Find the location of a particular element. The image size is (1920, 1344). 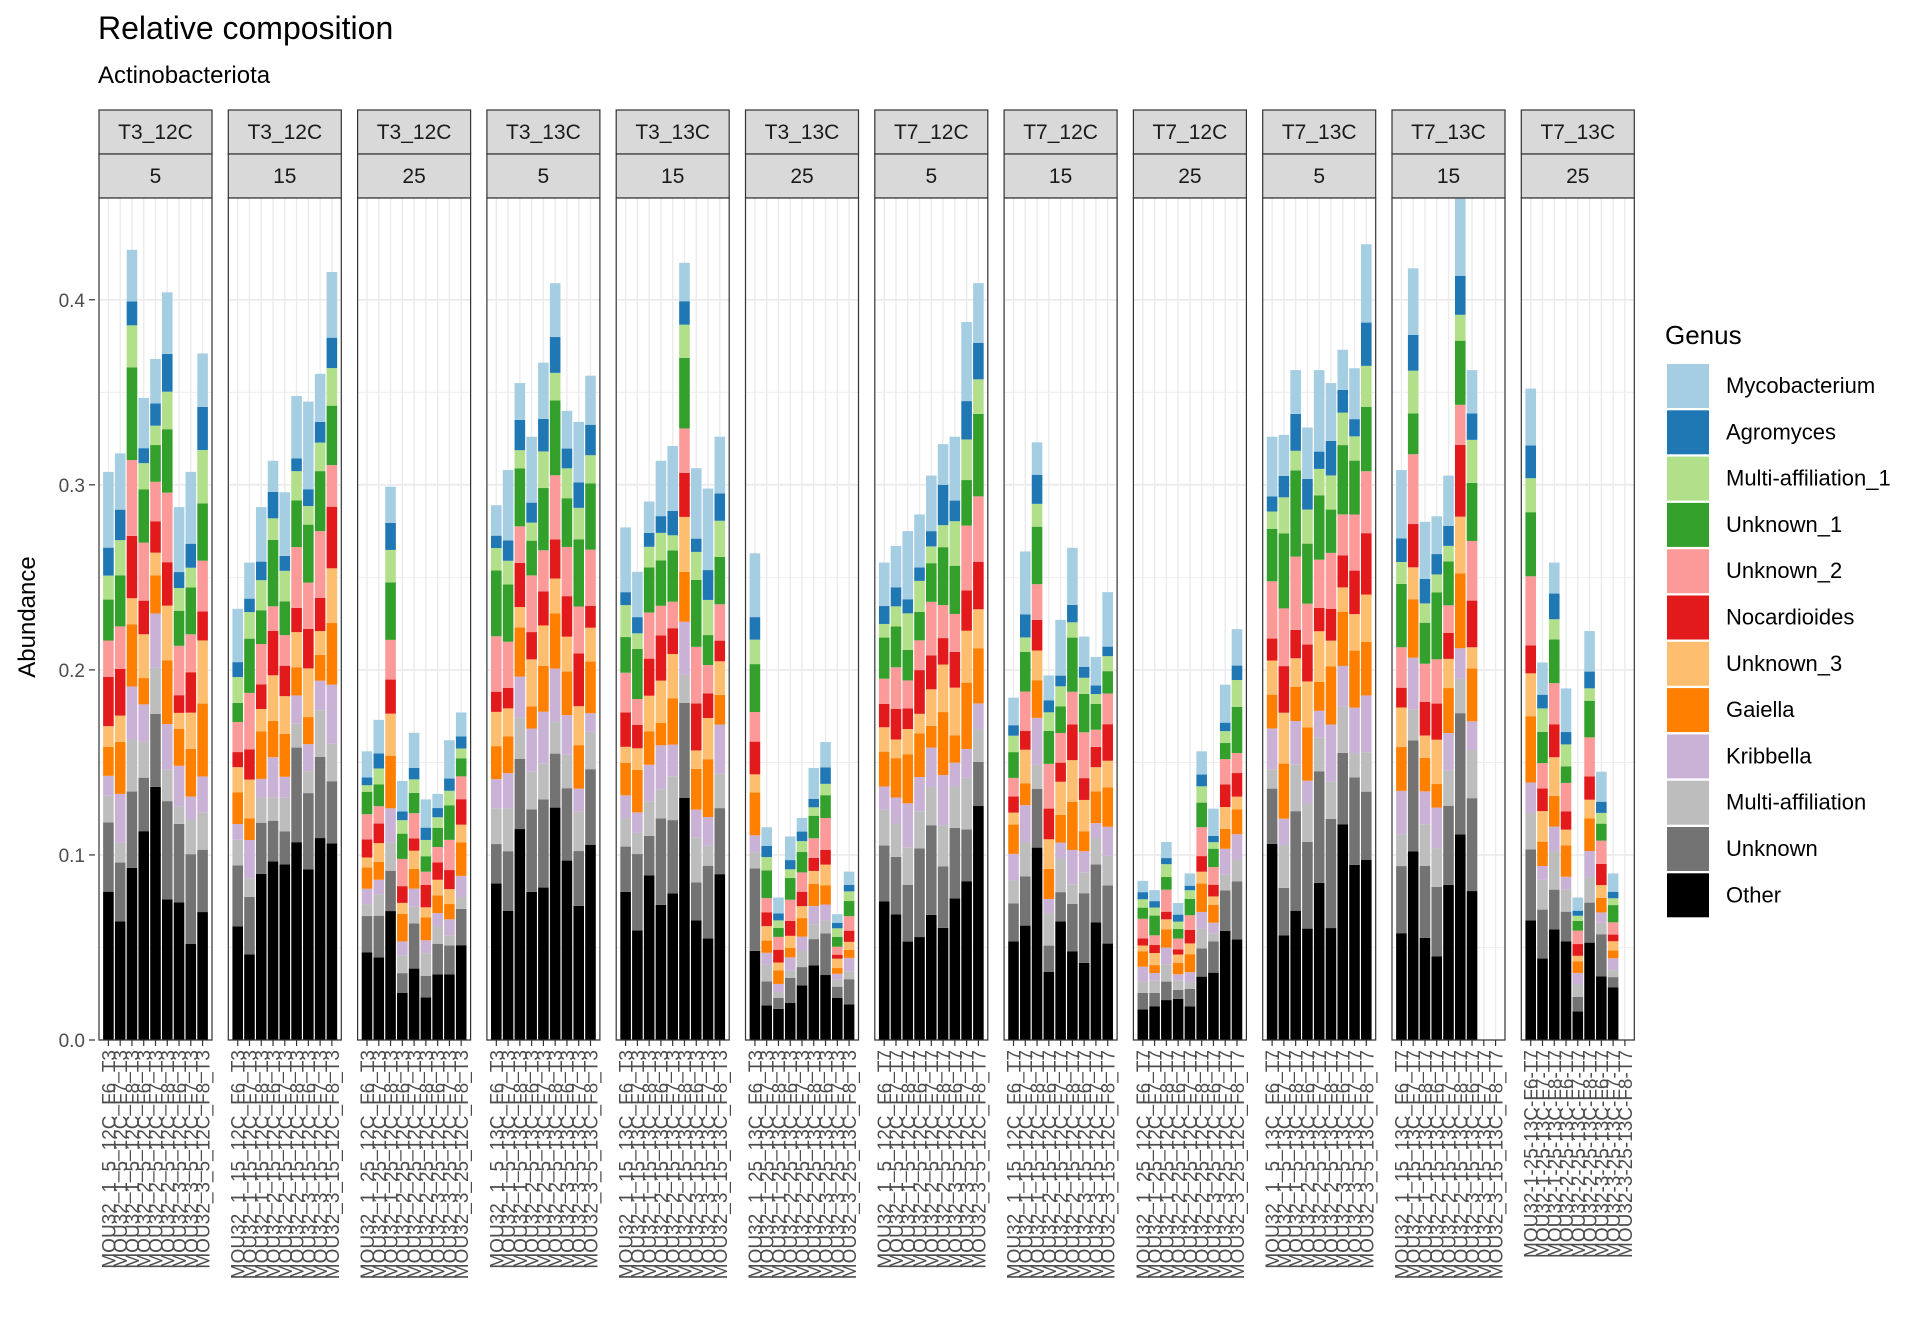

facet-strip-time-treatment is located at coordinates (1060, 132).